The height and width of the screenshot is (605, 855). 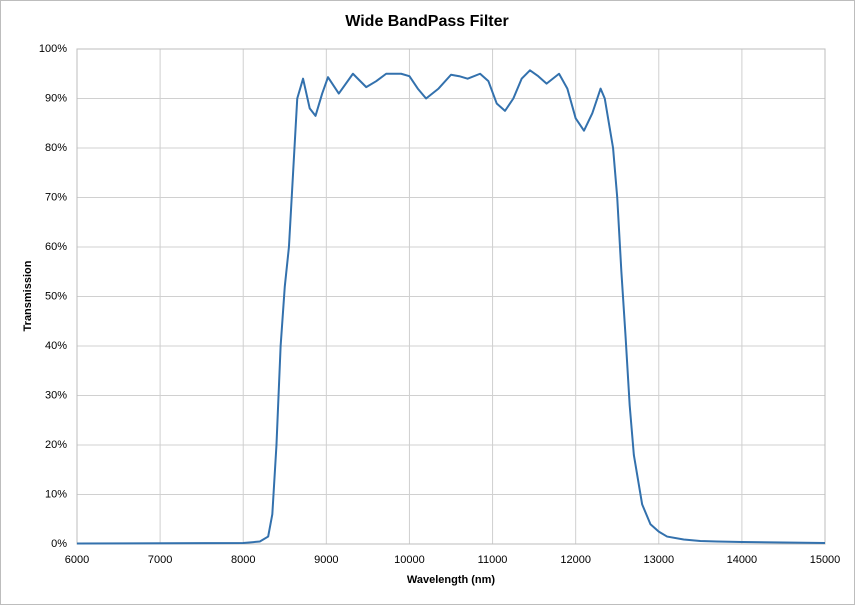 What do you see at coordinates (160, 560) in the screenshot?
I see `x-tick-label: 7000` at bounding box center [160, 560].